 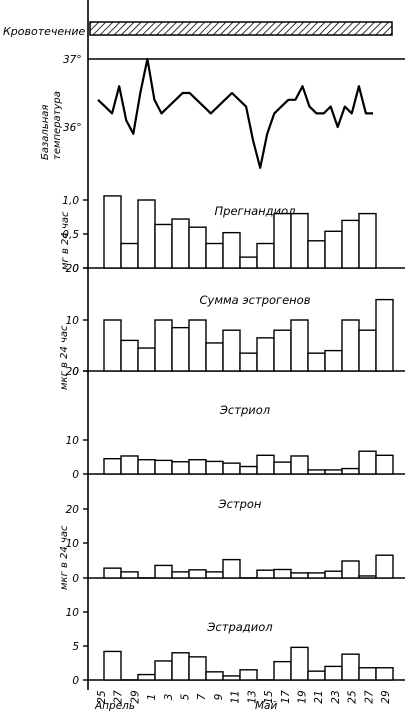 I want to click on x-tick-label: 17, so click(x=286, y=697).